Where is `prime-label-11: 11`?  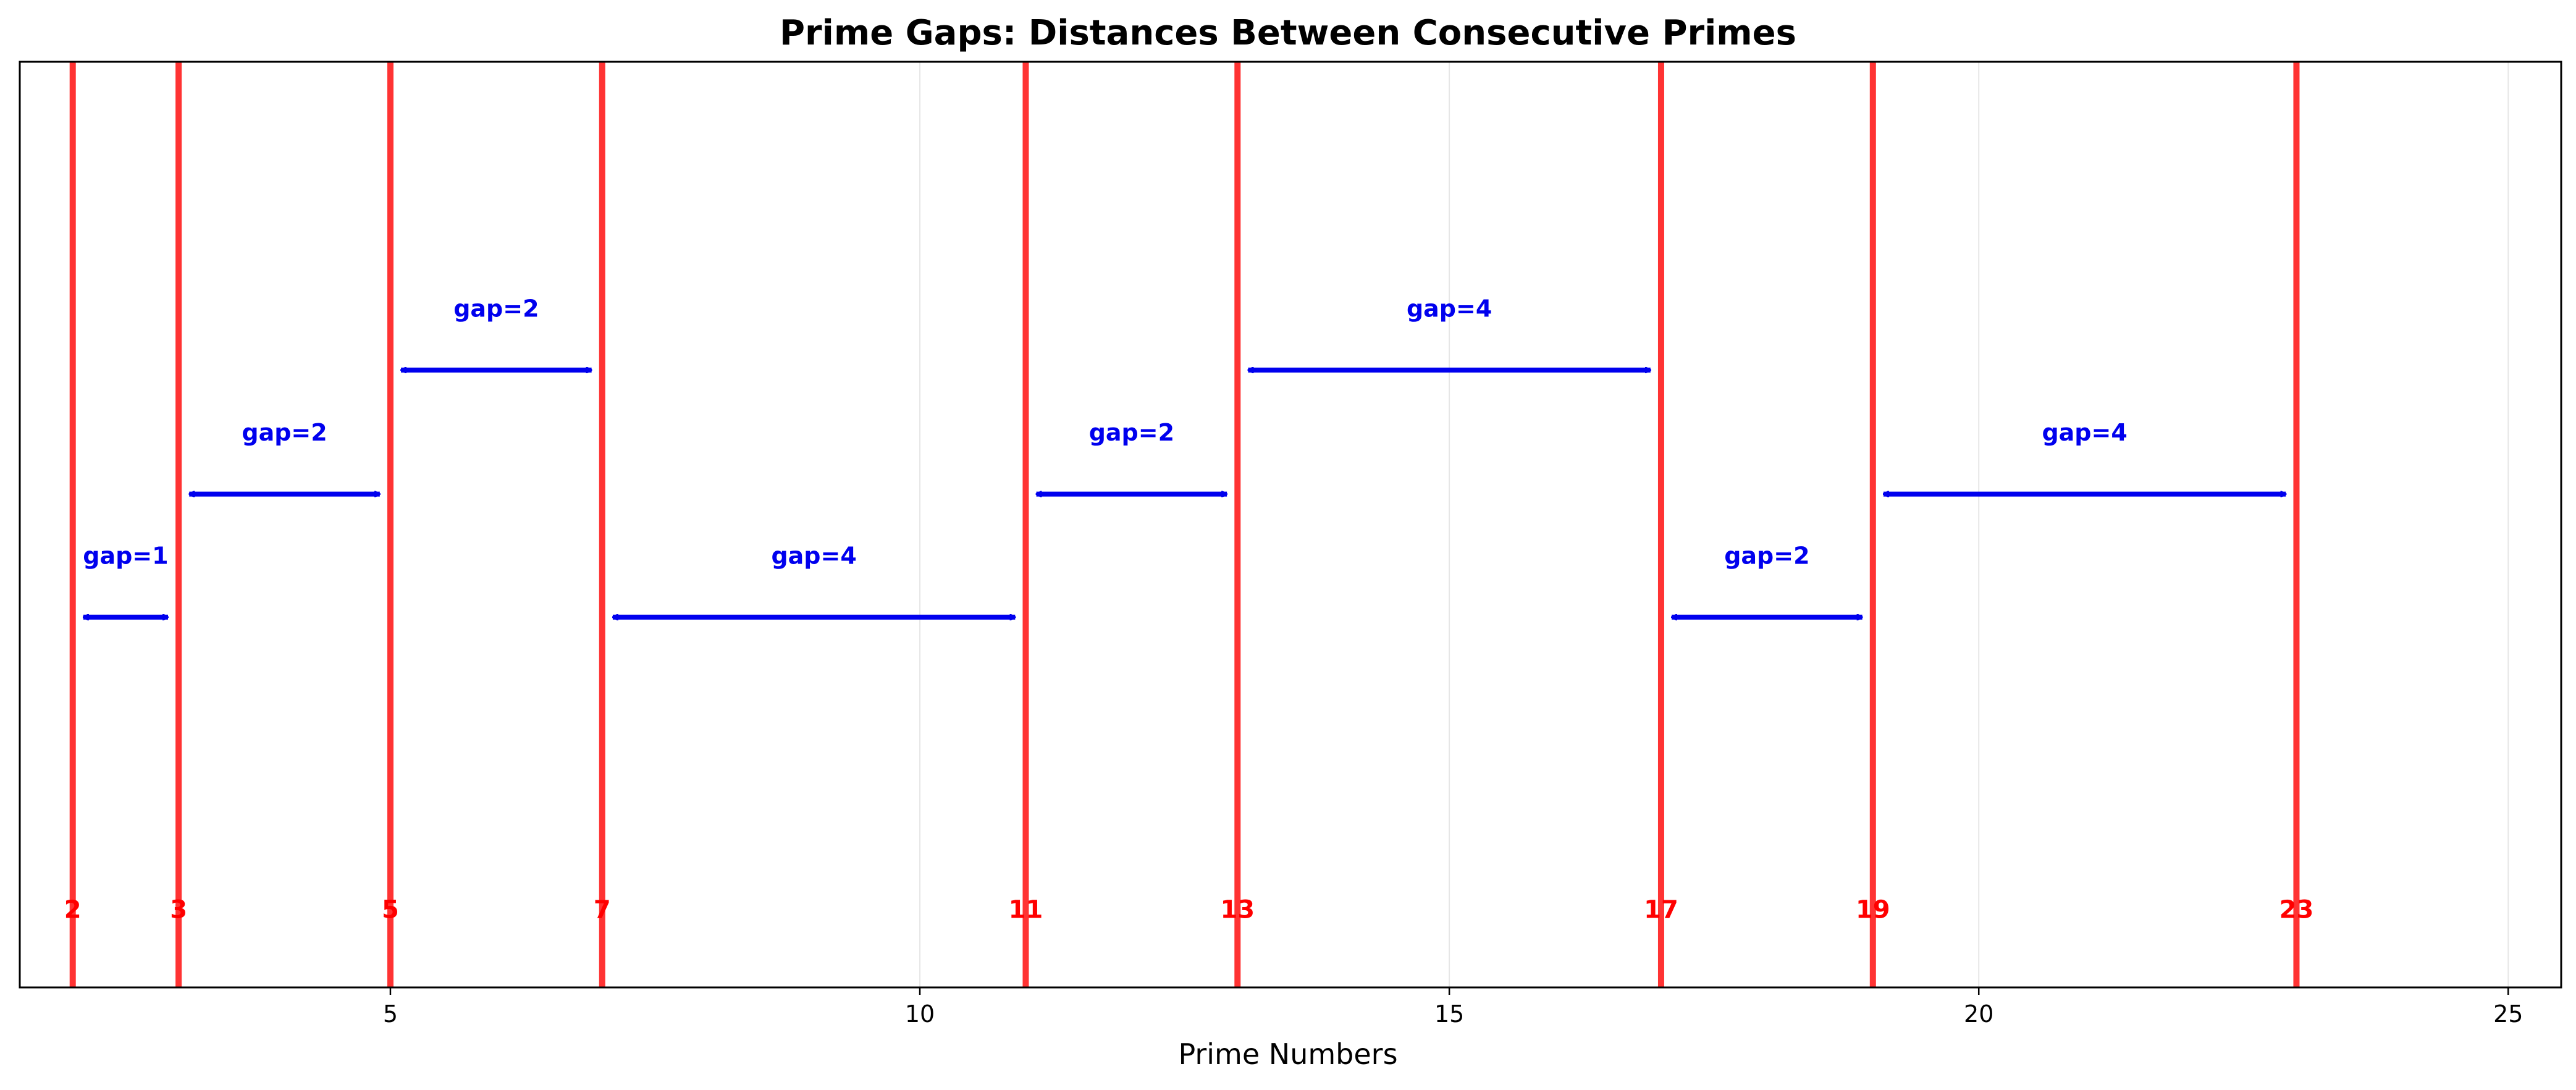
prime-label-11: 11 is located at coordinates (1026, 910).